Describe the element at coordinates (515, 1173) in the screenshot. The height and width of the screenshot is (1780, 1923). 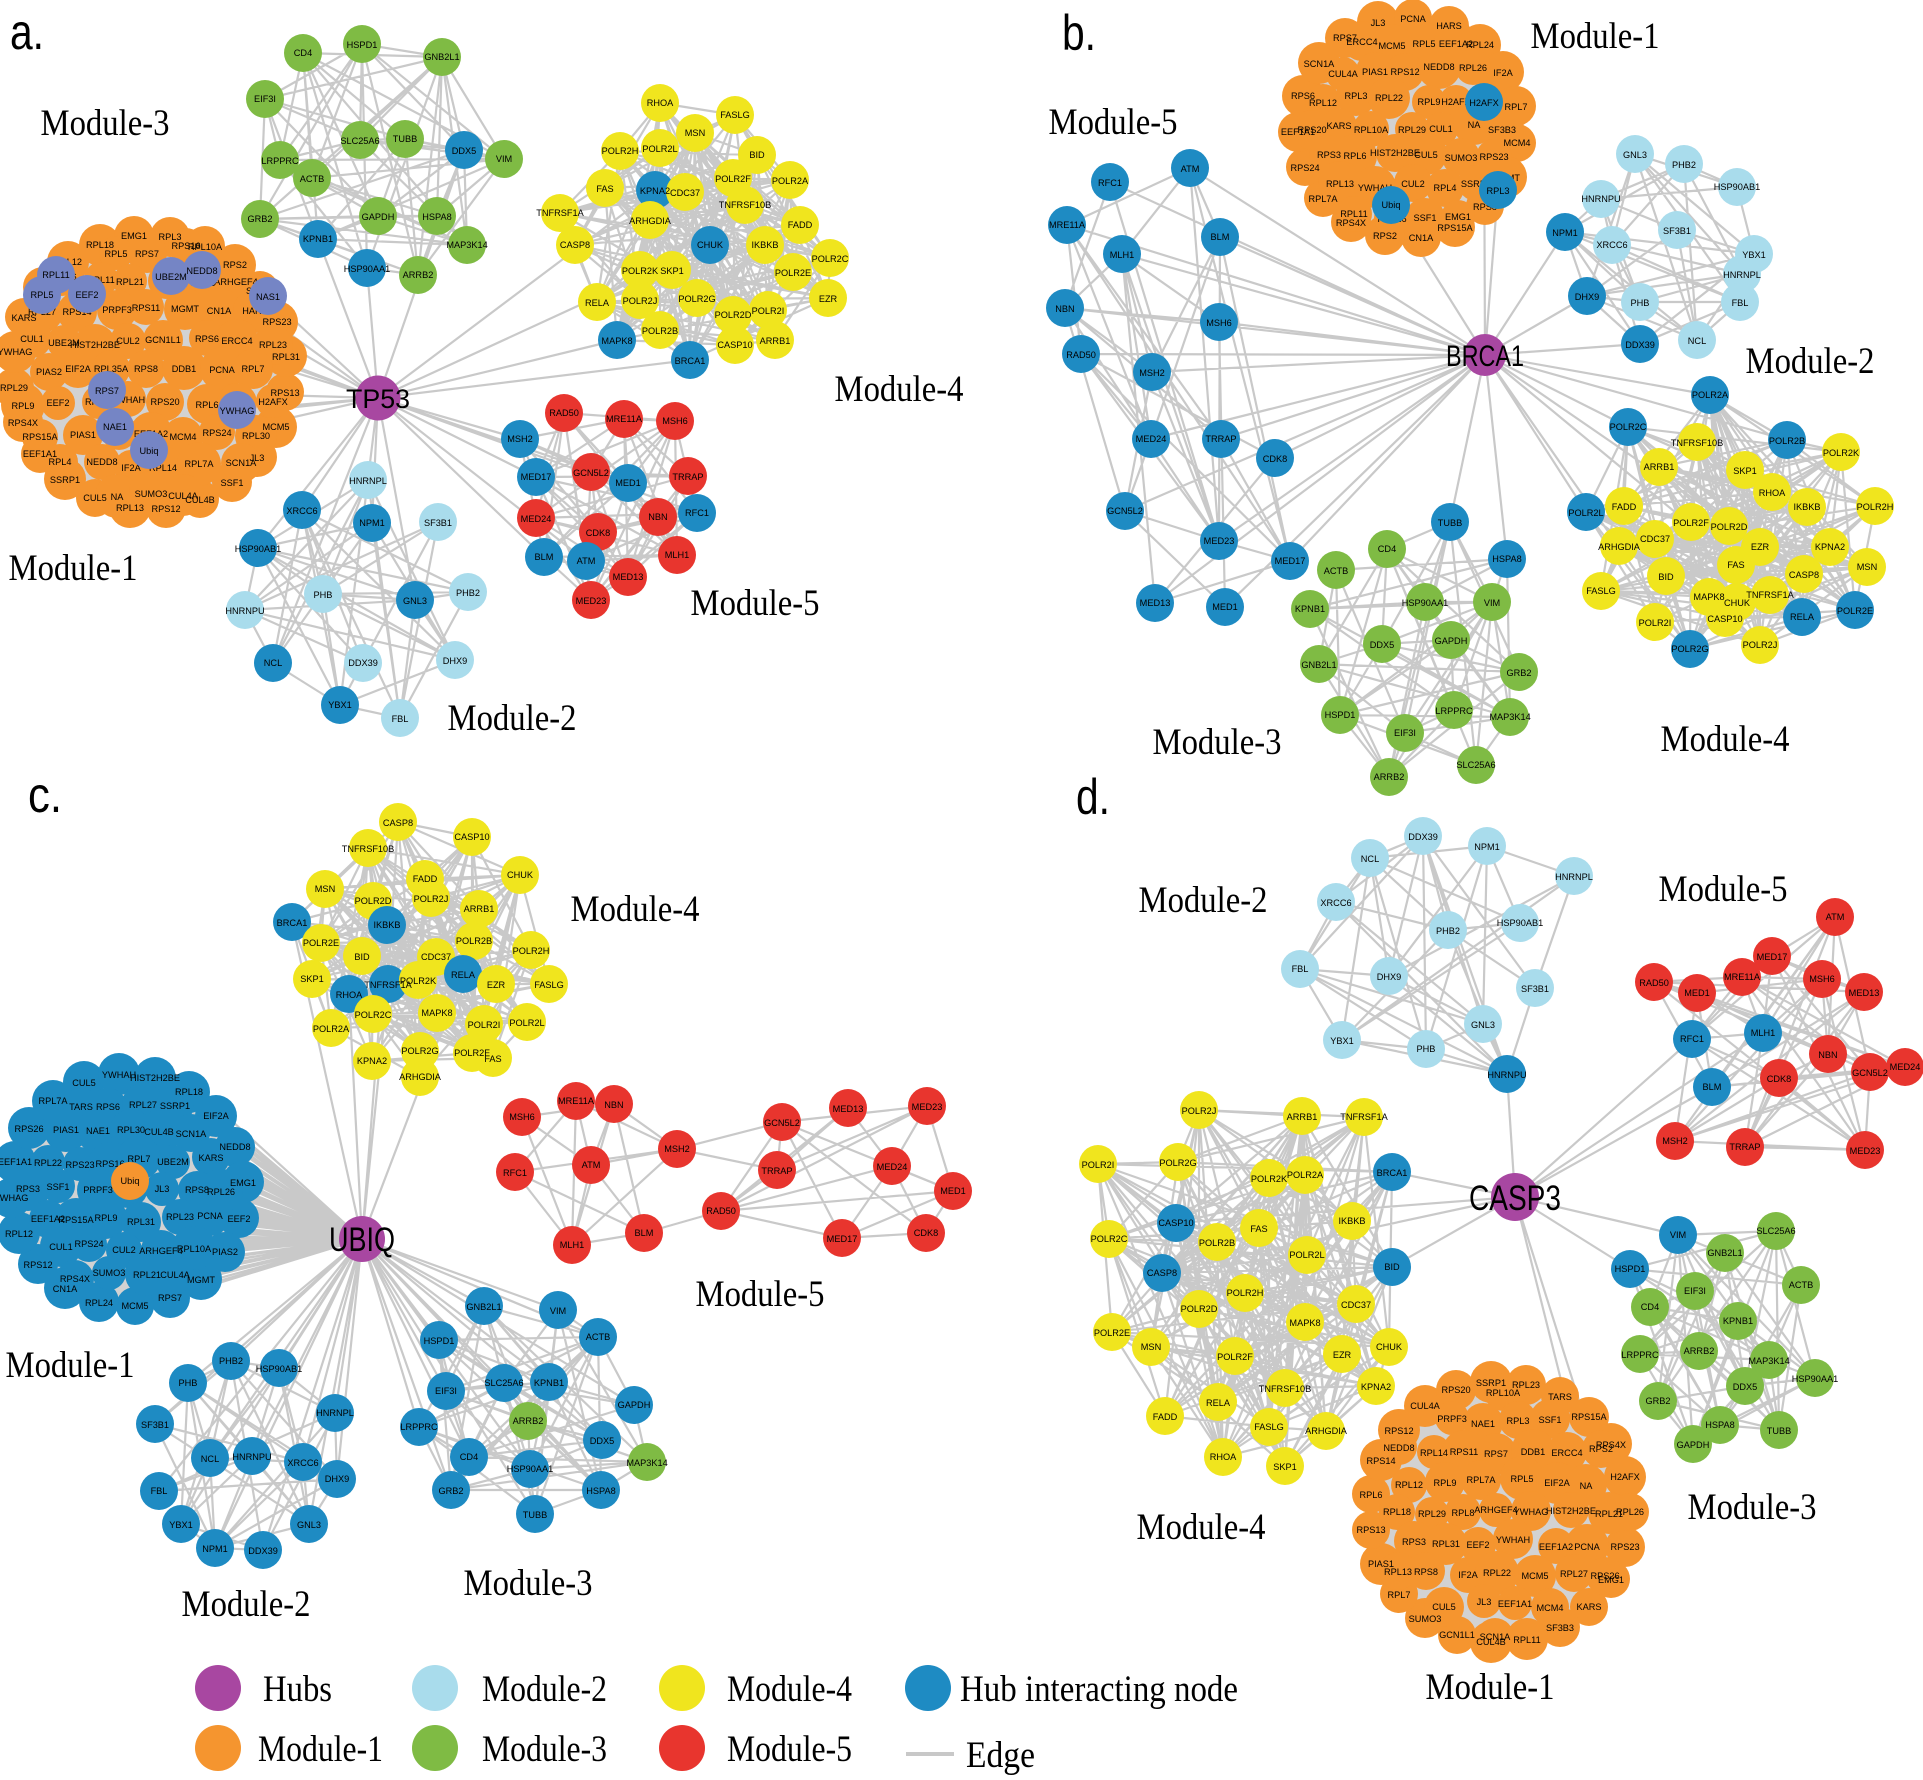
I see `svg-text: RFC1` at that location.